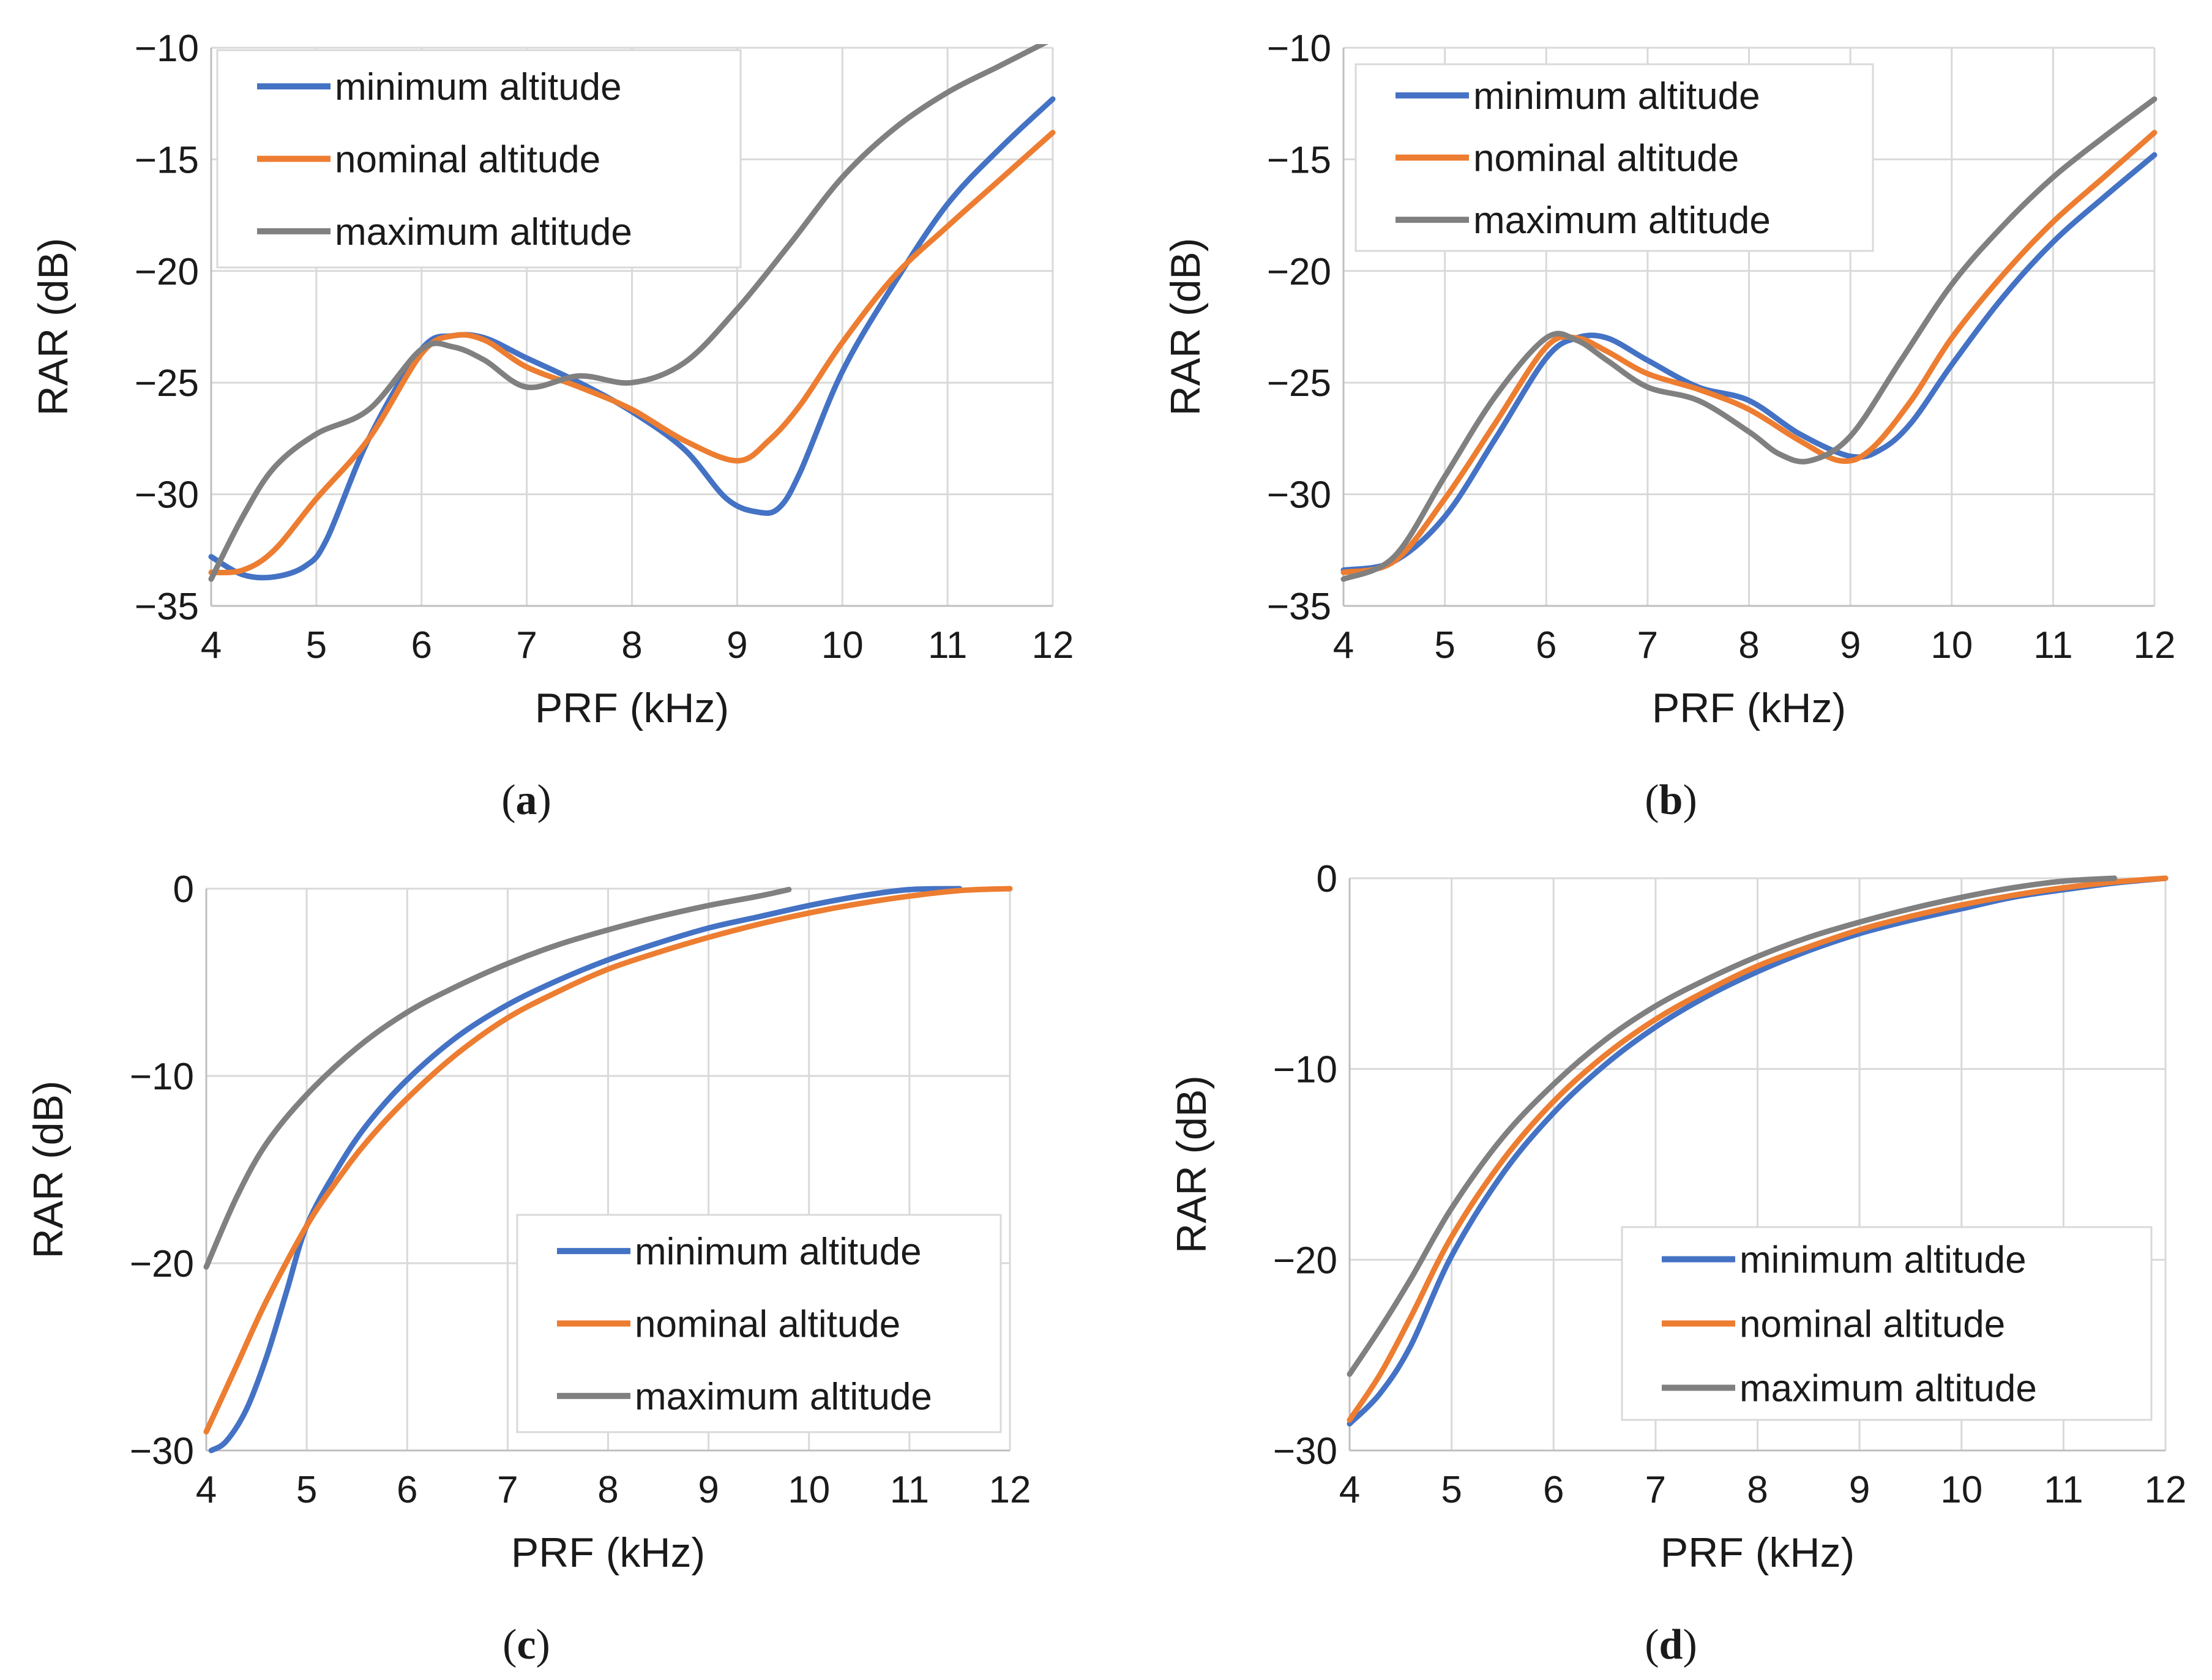  Describe the element at coordinates (1299, 160) in the screenshot. I see `y-tick-label: −15` at that location.